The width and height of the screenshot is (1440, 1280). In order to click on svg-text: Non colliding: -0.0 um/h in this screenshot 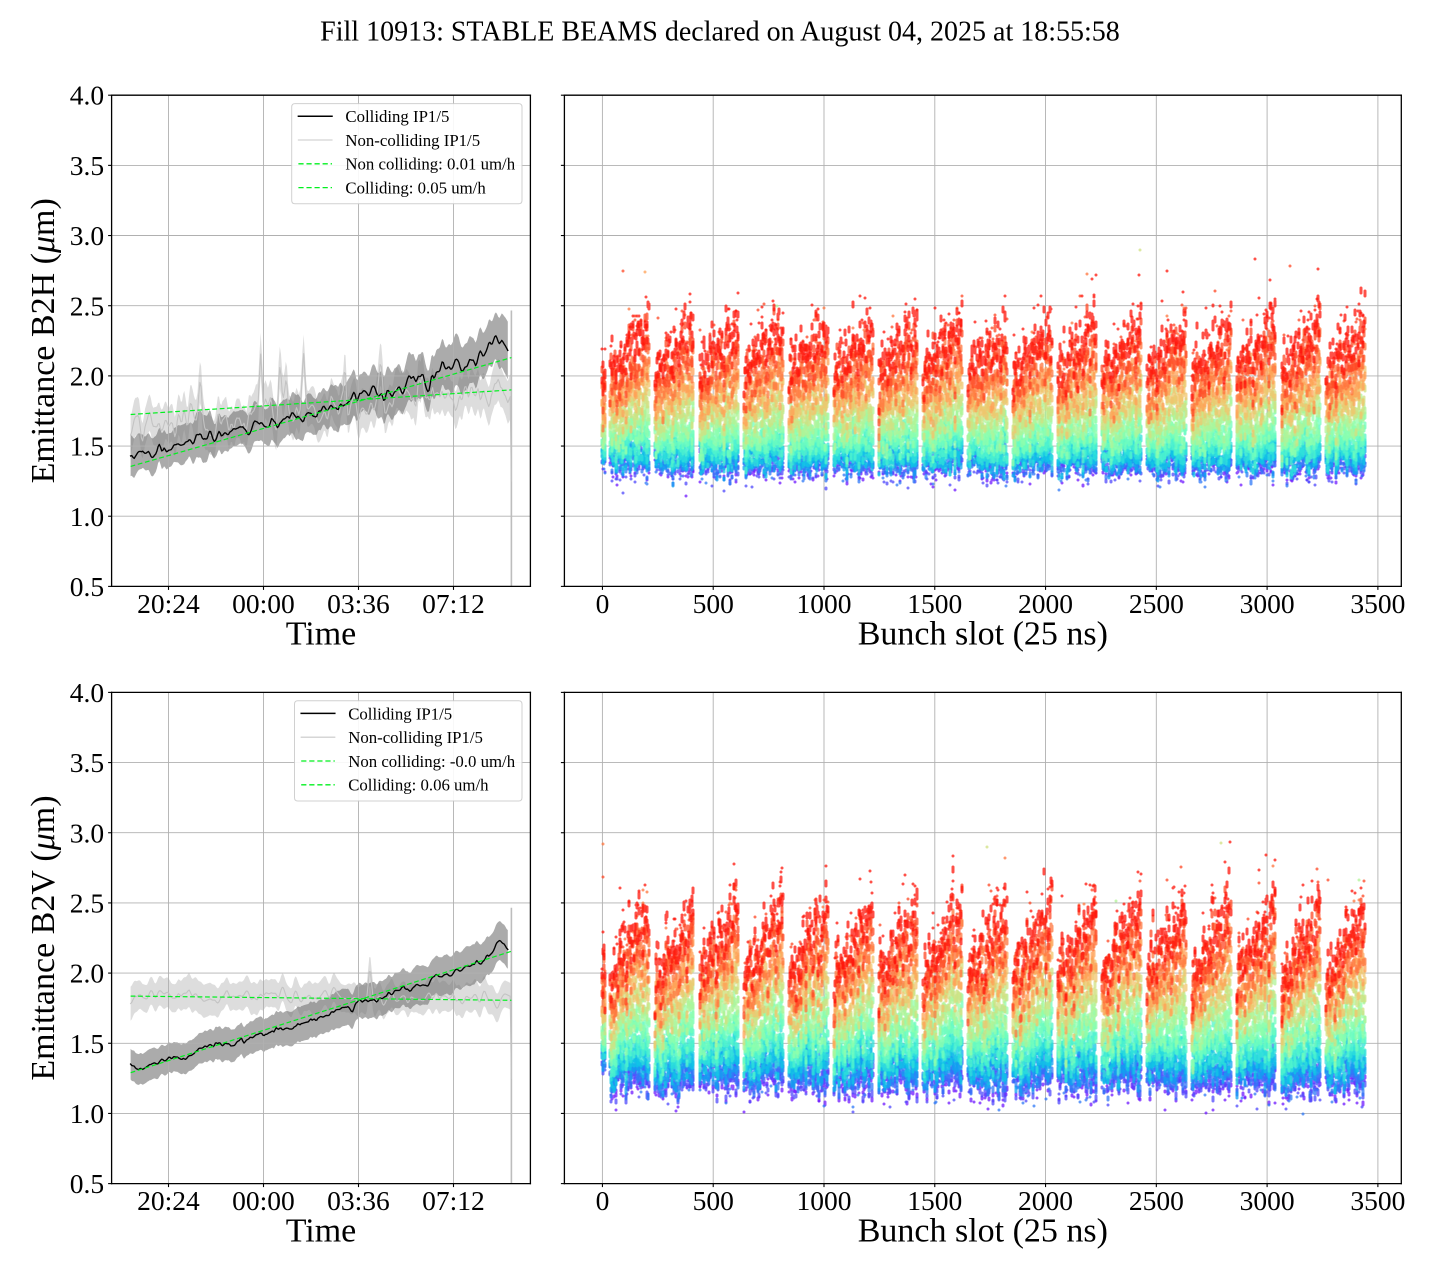, I will do `click(431, 761)`.